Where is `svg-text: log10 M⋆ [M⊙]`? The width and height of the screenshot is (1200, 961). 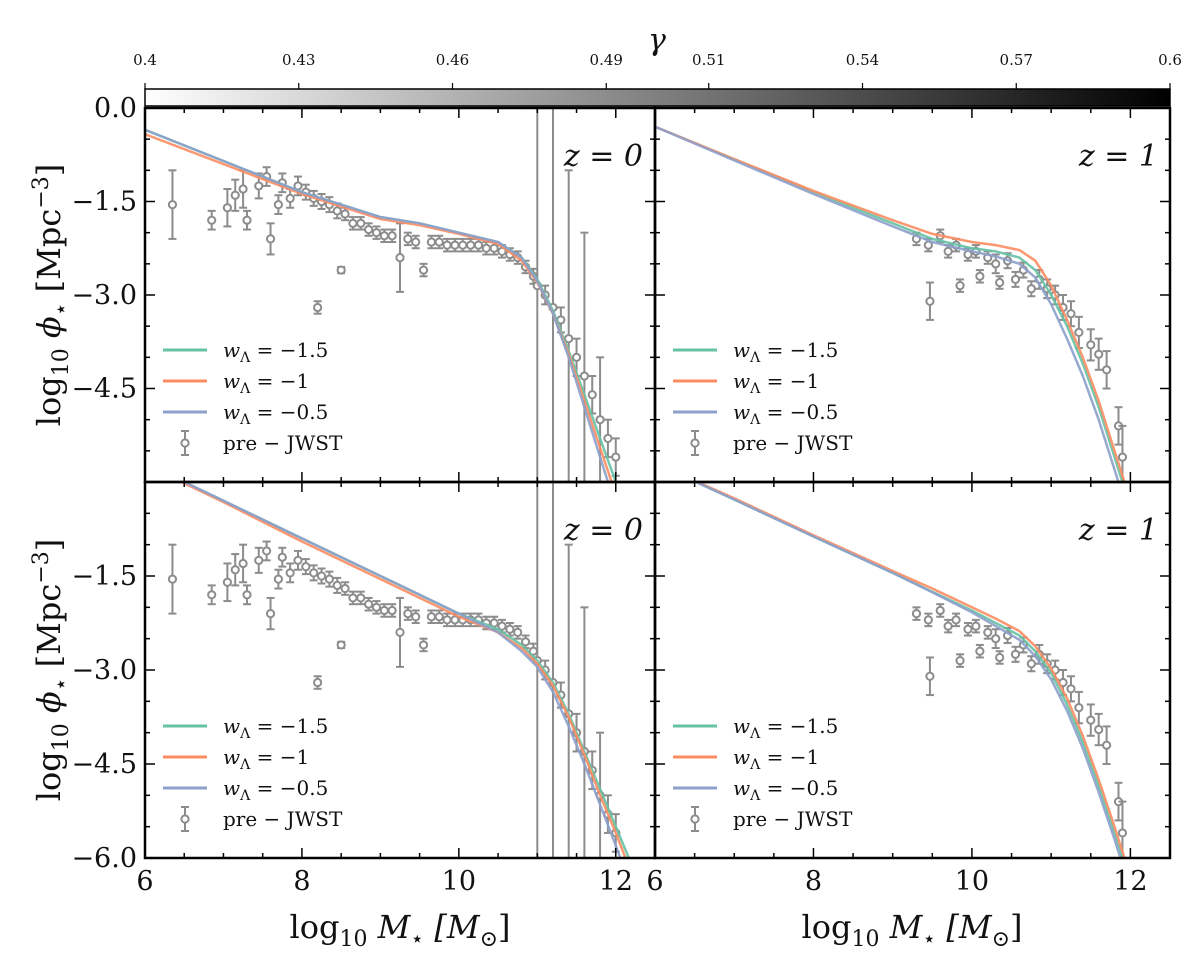
svg-text: log10 M⋆ [M⊙] is located at coordinates (399, 930).